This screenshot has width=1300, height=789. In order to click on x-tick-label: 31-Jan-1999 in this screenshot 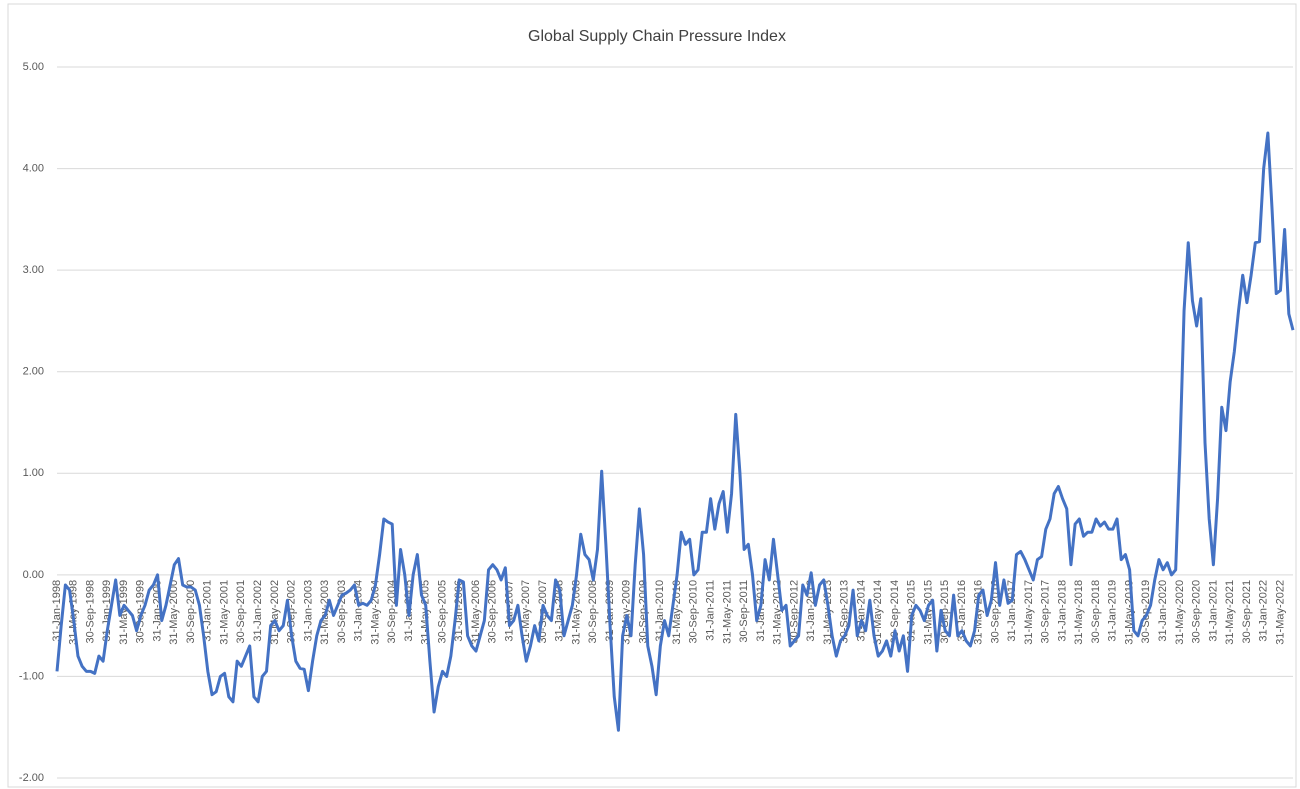, I will do `click(107, 611)`.